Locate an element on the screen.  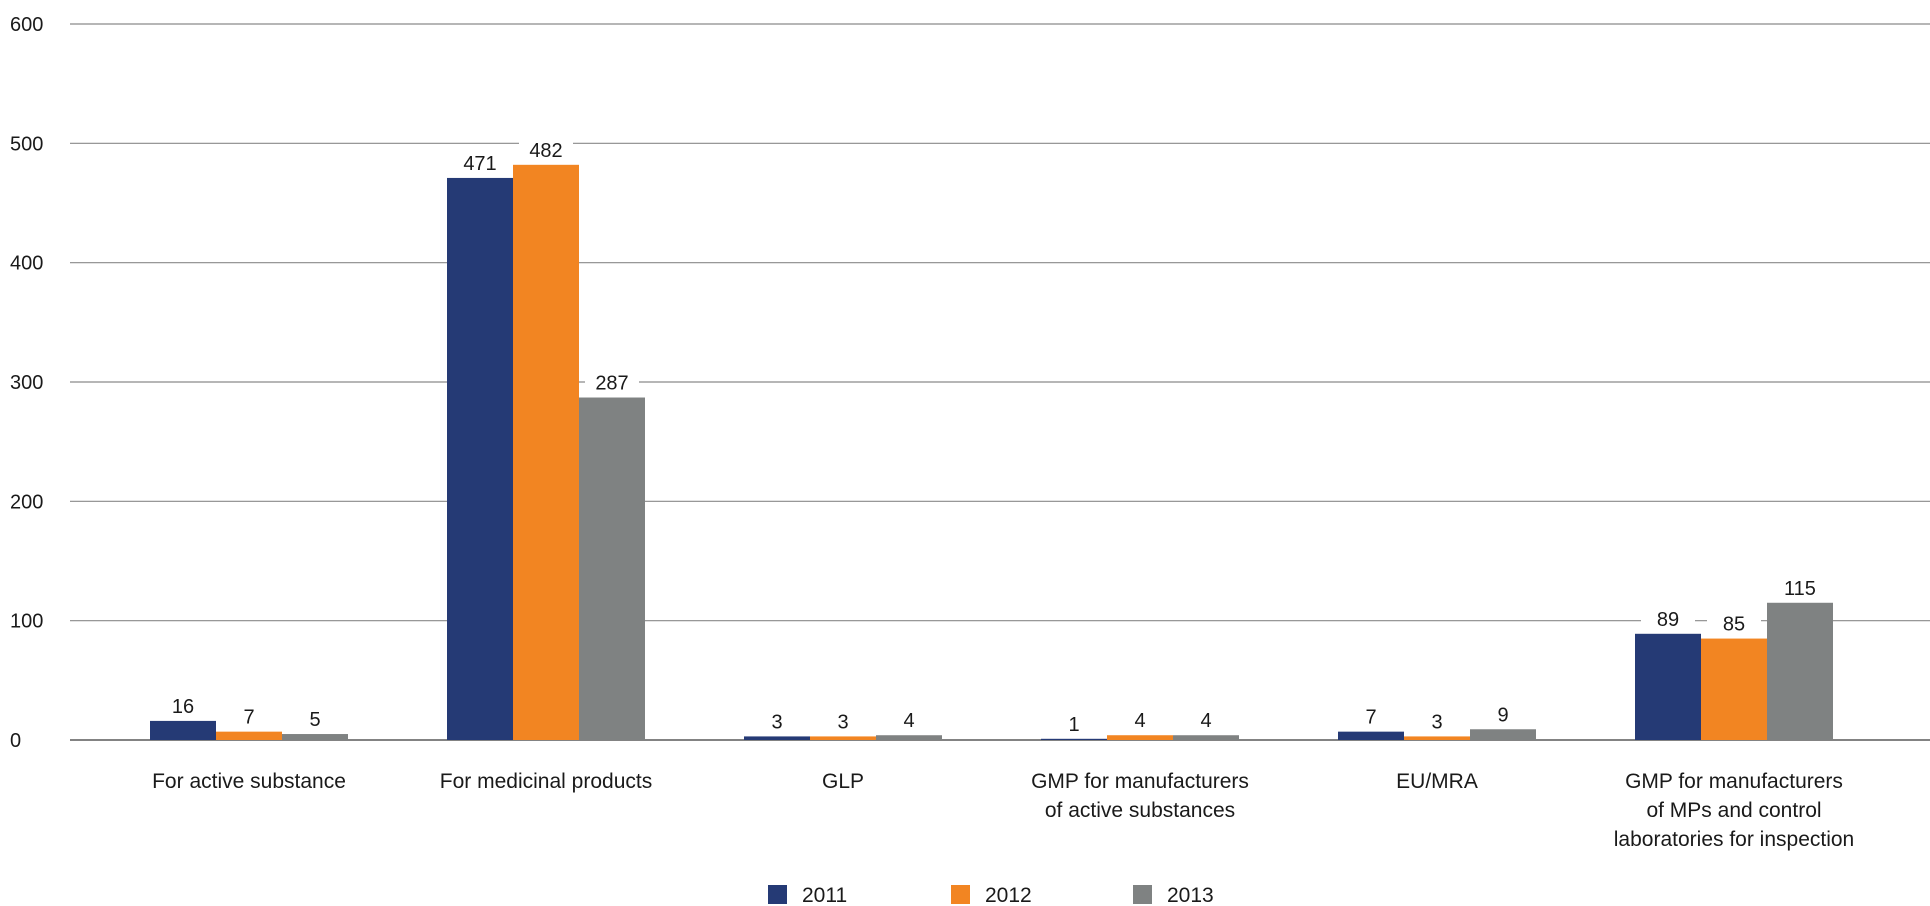
legend-label: 2012 is located at coordinates (1008, 895).